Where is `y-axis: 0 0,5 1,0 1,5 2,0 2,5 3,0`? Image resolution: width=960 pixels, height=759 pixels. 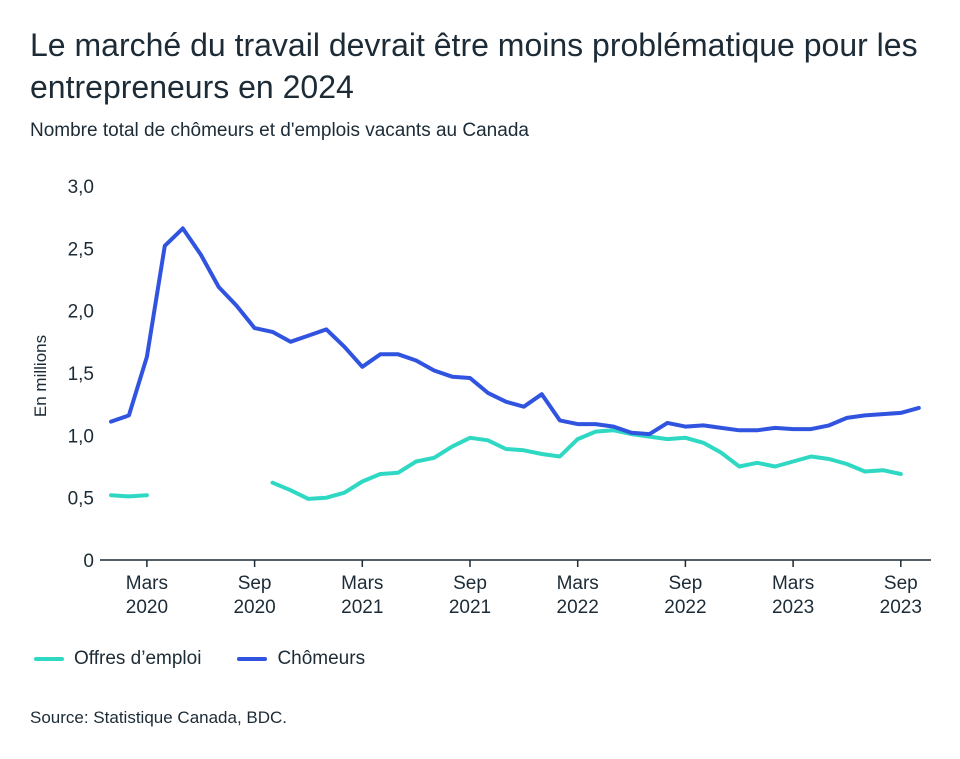
y-axis: 0 0,5 1,0 1,5 2,0 2,5 3,0 is located at coordinates (81, 374).